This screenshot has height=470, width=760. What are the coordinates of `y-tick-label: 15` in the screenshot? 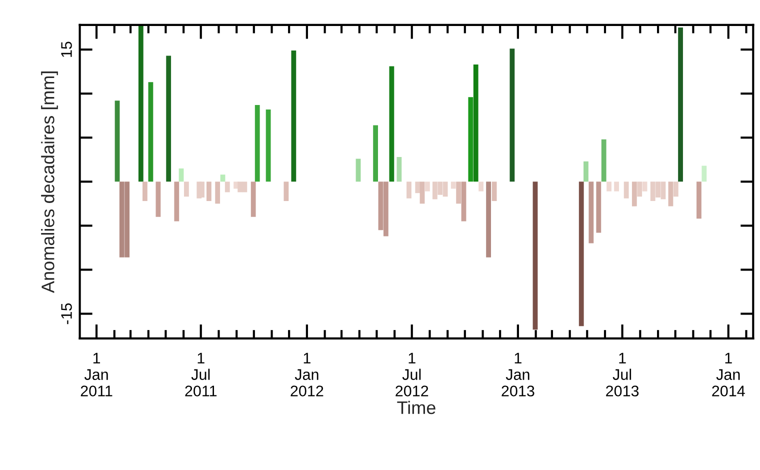 It's located at (66, 49).